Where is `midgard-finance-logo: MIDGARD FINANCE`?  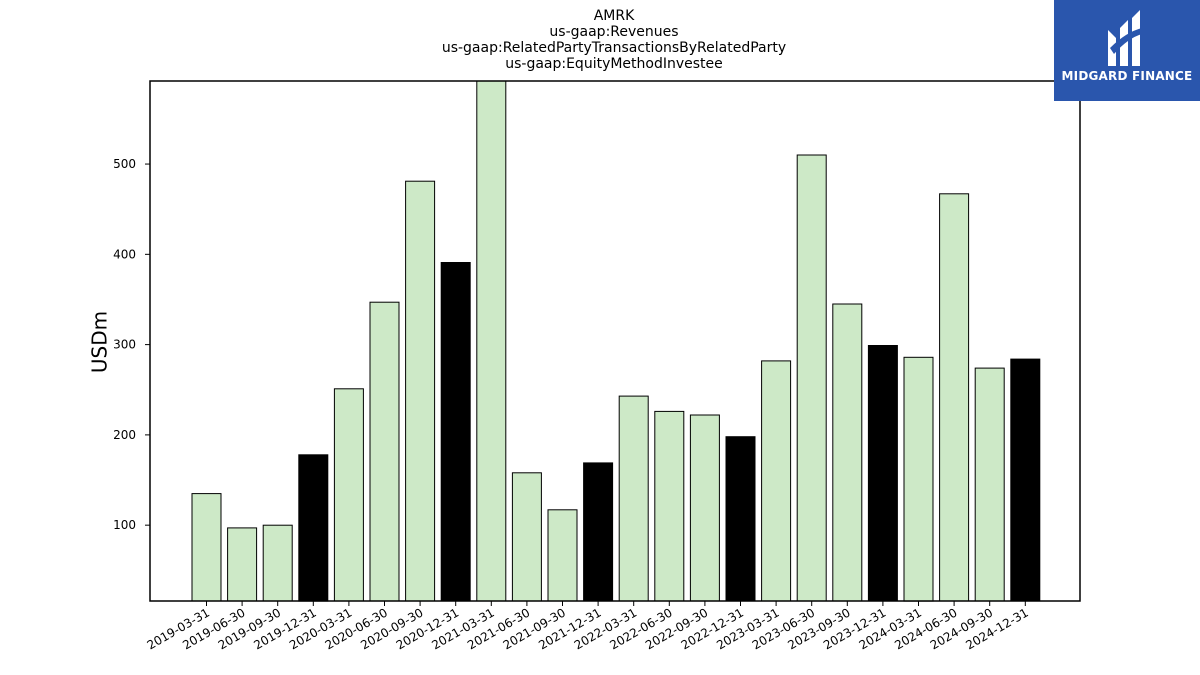 midgard-finance-logo: MIDGARD FINANCE is located at coordinates (1127, 50).